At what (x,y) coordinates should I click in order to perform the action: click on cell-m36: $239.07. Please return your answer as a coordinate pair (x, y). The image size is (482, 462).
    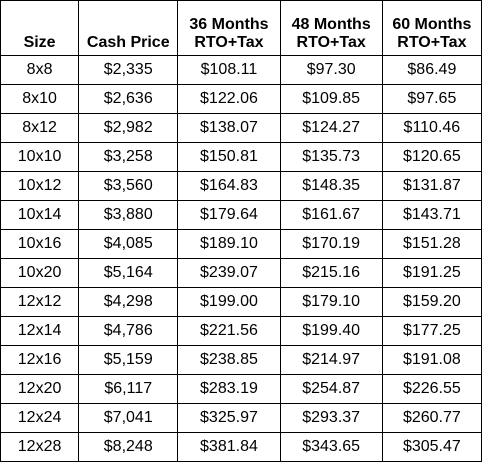
    Looking at the image, I should click on (229, 273).